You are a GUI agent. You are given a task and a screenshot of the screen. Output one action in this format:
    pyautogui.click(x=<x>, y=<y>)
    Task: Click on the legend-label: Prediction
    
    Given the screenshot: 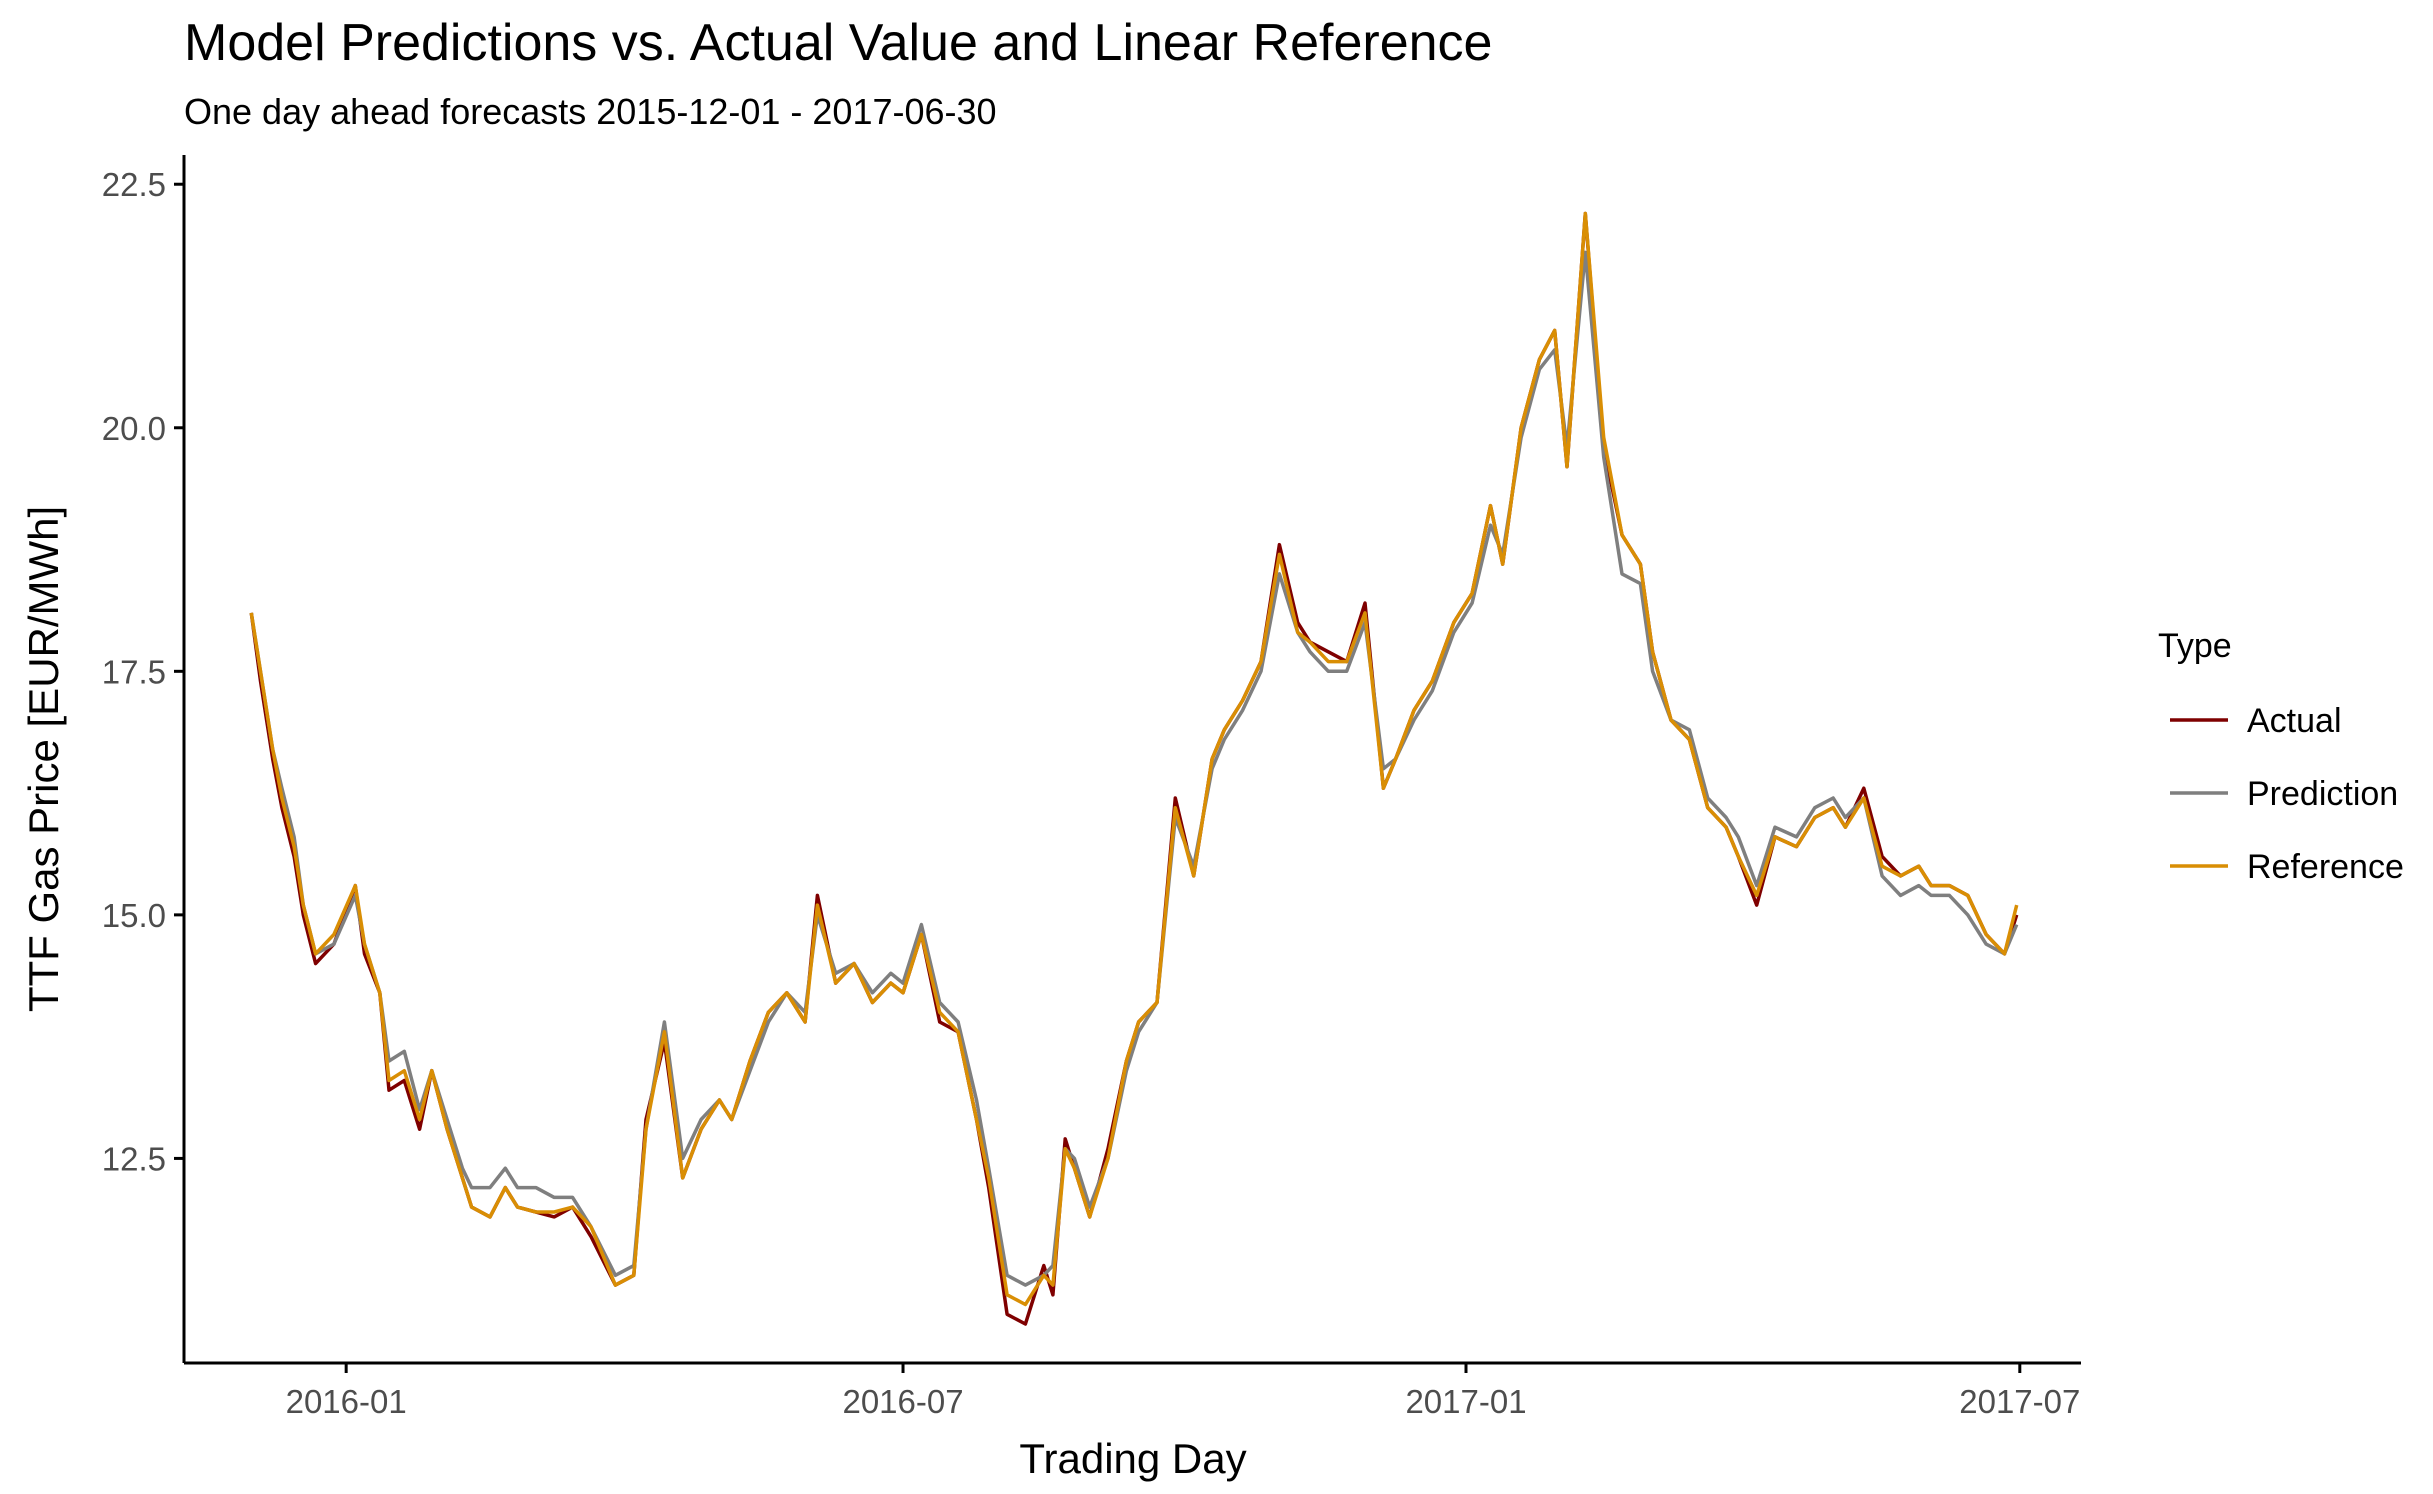 What is the action you would take?
    pyautogui.click(x=2322, y=794)
    